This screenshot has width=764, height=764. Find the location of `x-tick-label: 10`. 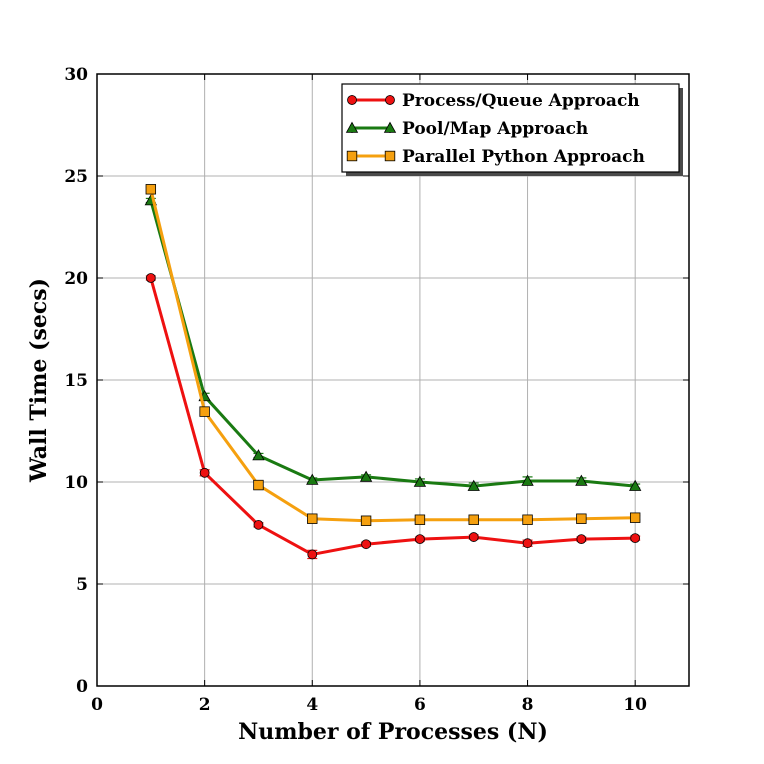

x-tick-label: 10 is located at coordinates (635, 705).